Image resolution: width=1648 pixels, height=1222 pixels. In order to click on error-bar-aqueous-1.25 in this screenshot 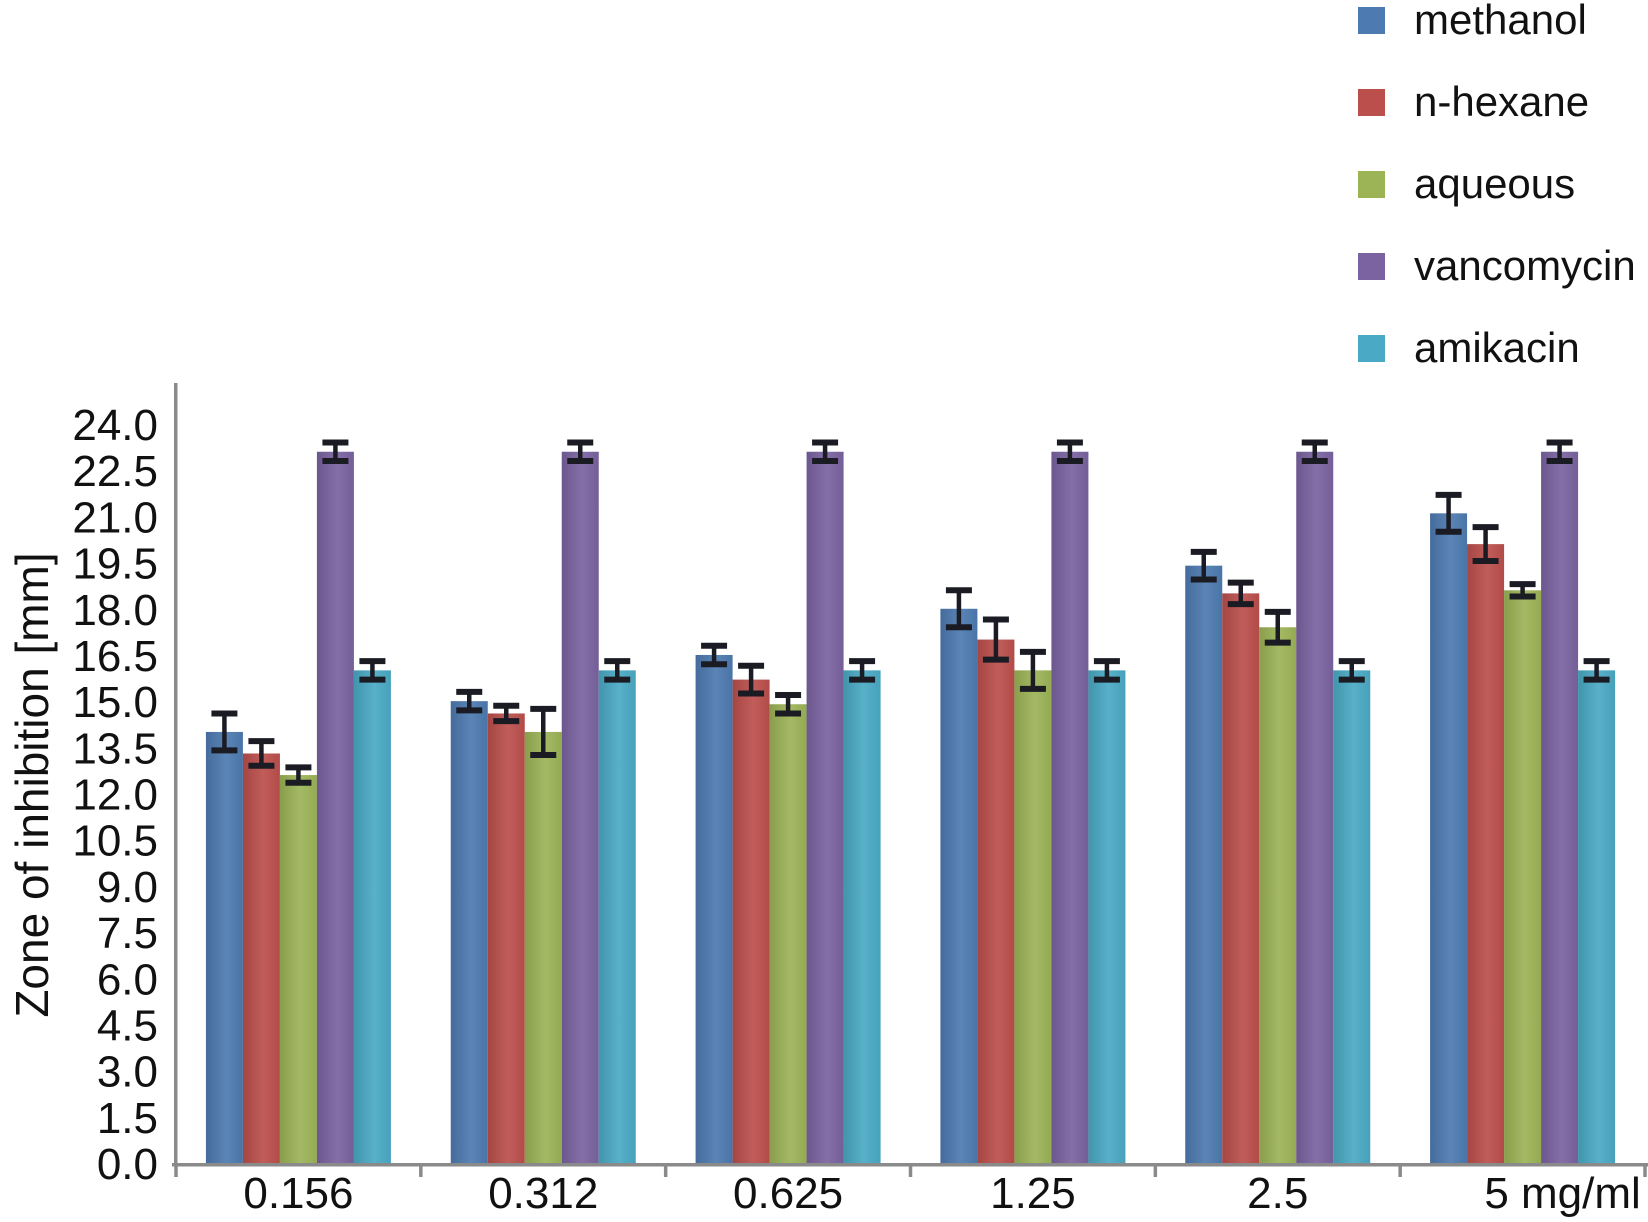, I will do `click(1032, 670)`.